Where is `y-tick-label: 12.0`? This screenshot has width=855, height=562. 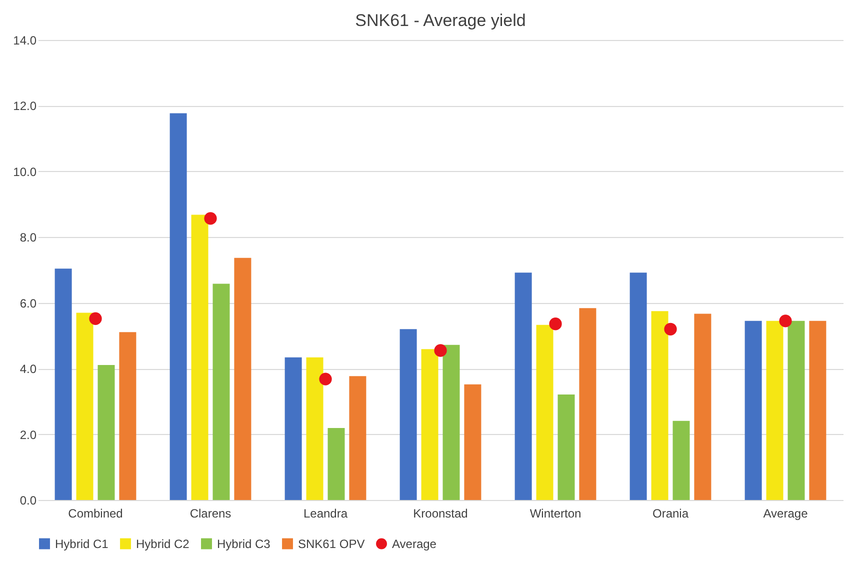
y-tick-label: 12.0 is located at coordinates (25, 106).